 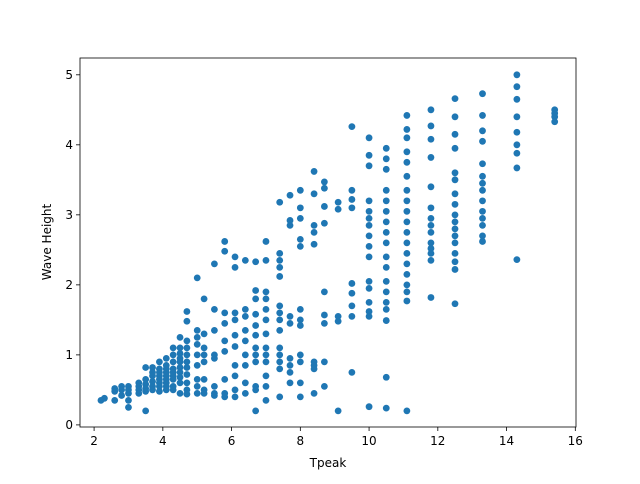 I want to click on x-tick-label: 4, so click(x=163, y=441).